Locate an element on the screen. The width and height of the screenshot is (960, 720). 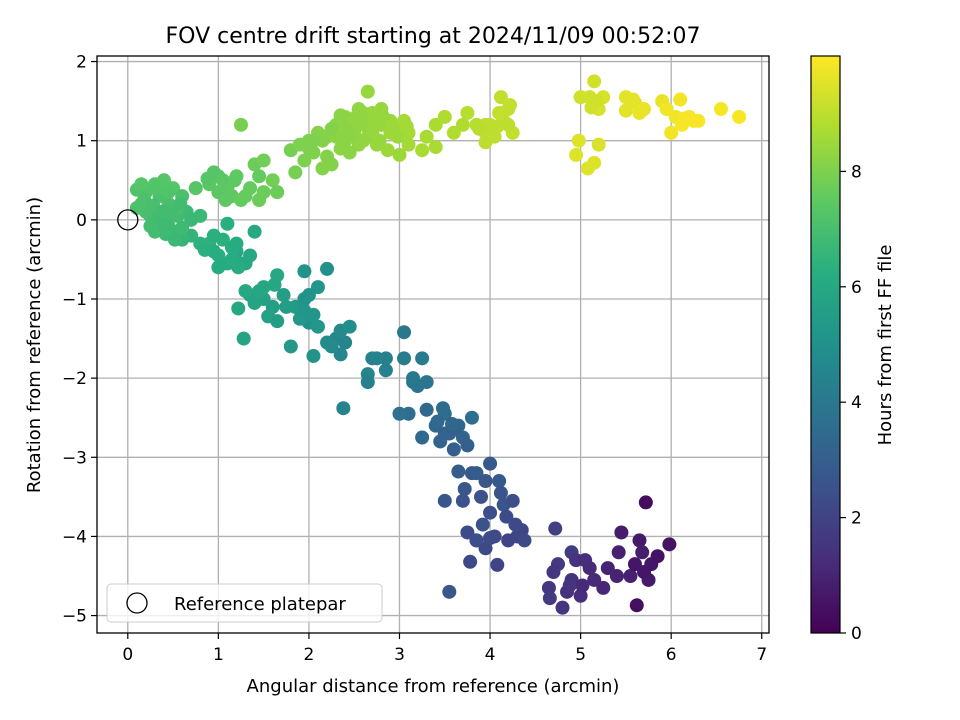
legend-box is located at coordinates (244, 603).